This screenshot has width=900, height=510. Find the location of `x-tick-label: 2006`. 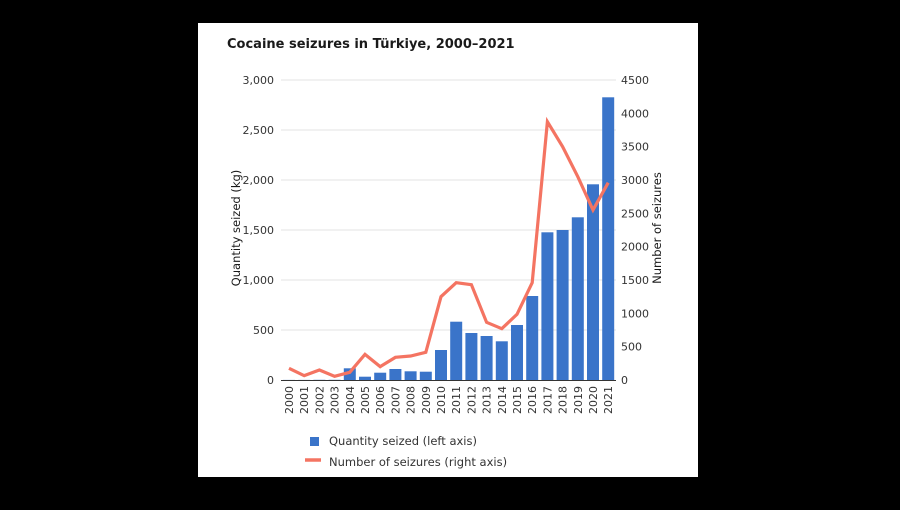

x-tick-label: 2006 is located at coordinates (380, 400).